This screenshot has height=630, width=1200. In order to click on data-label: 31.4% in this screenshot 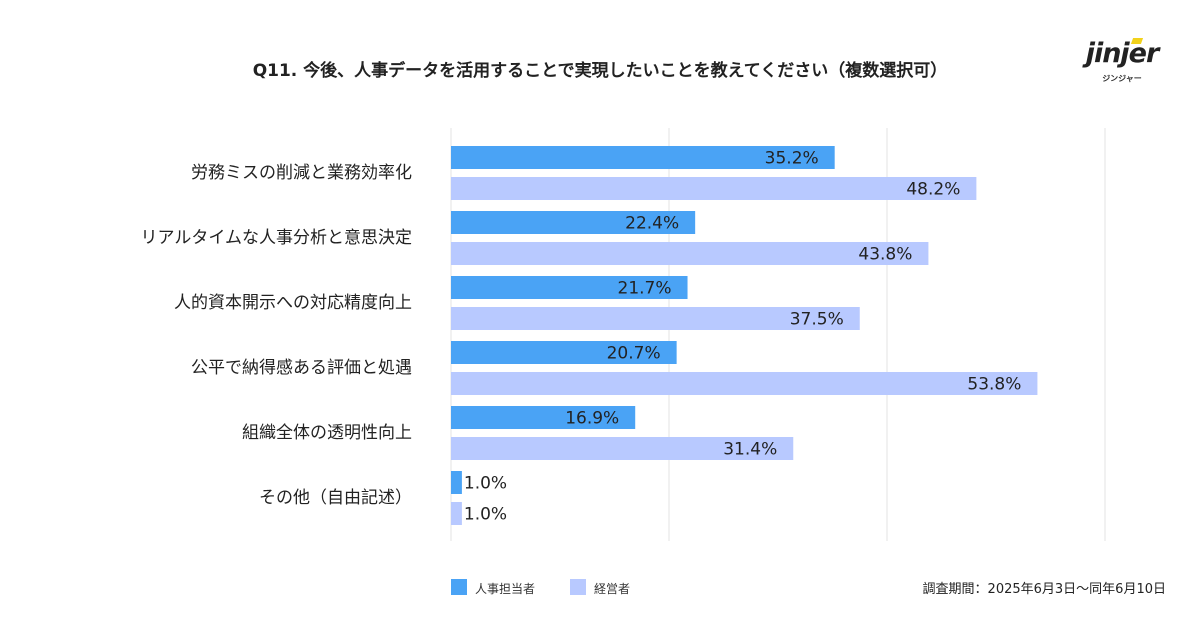, I will do `click(750, 450)`.